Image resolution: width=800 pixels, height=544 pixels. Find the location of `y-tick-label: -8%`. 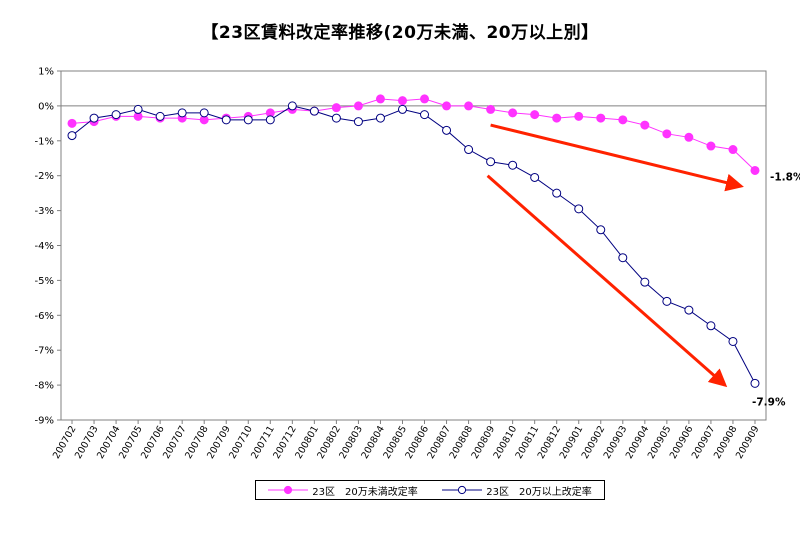

y-tick-label: -8% is located at coordinates (44, 386).